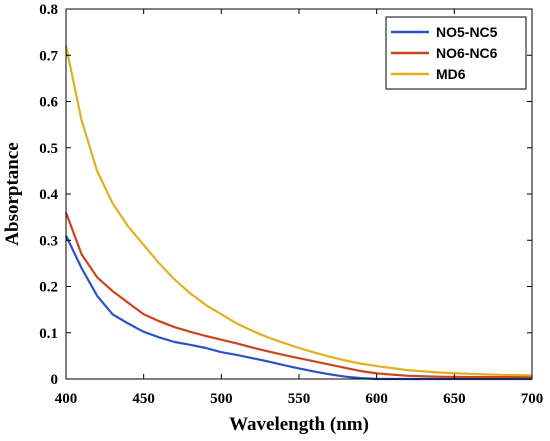  Describe the element at coordinates (451, 74) in the screenshot. I see `legend-label: MD6` at that location.